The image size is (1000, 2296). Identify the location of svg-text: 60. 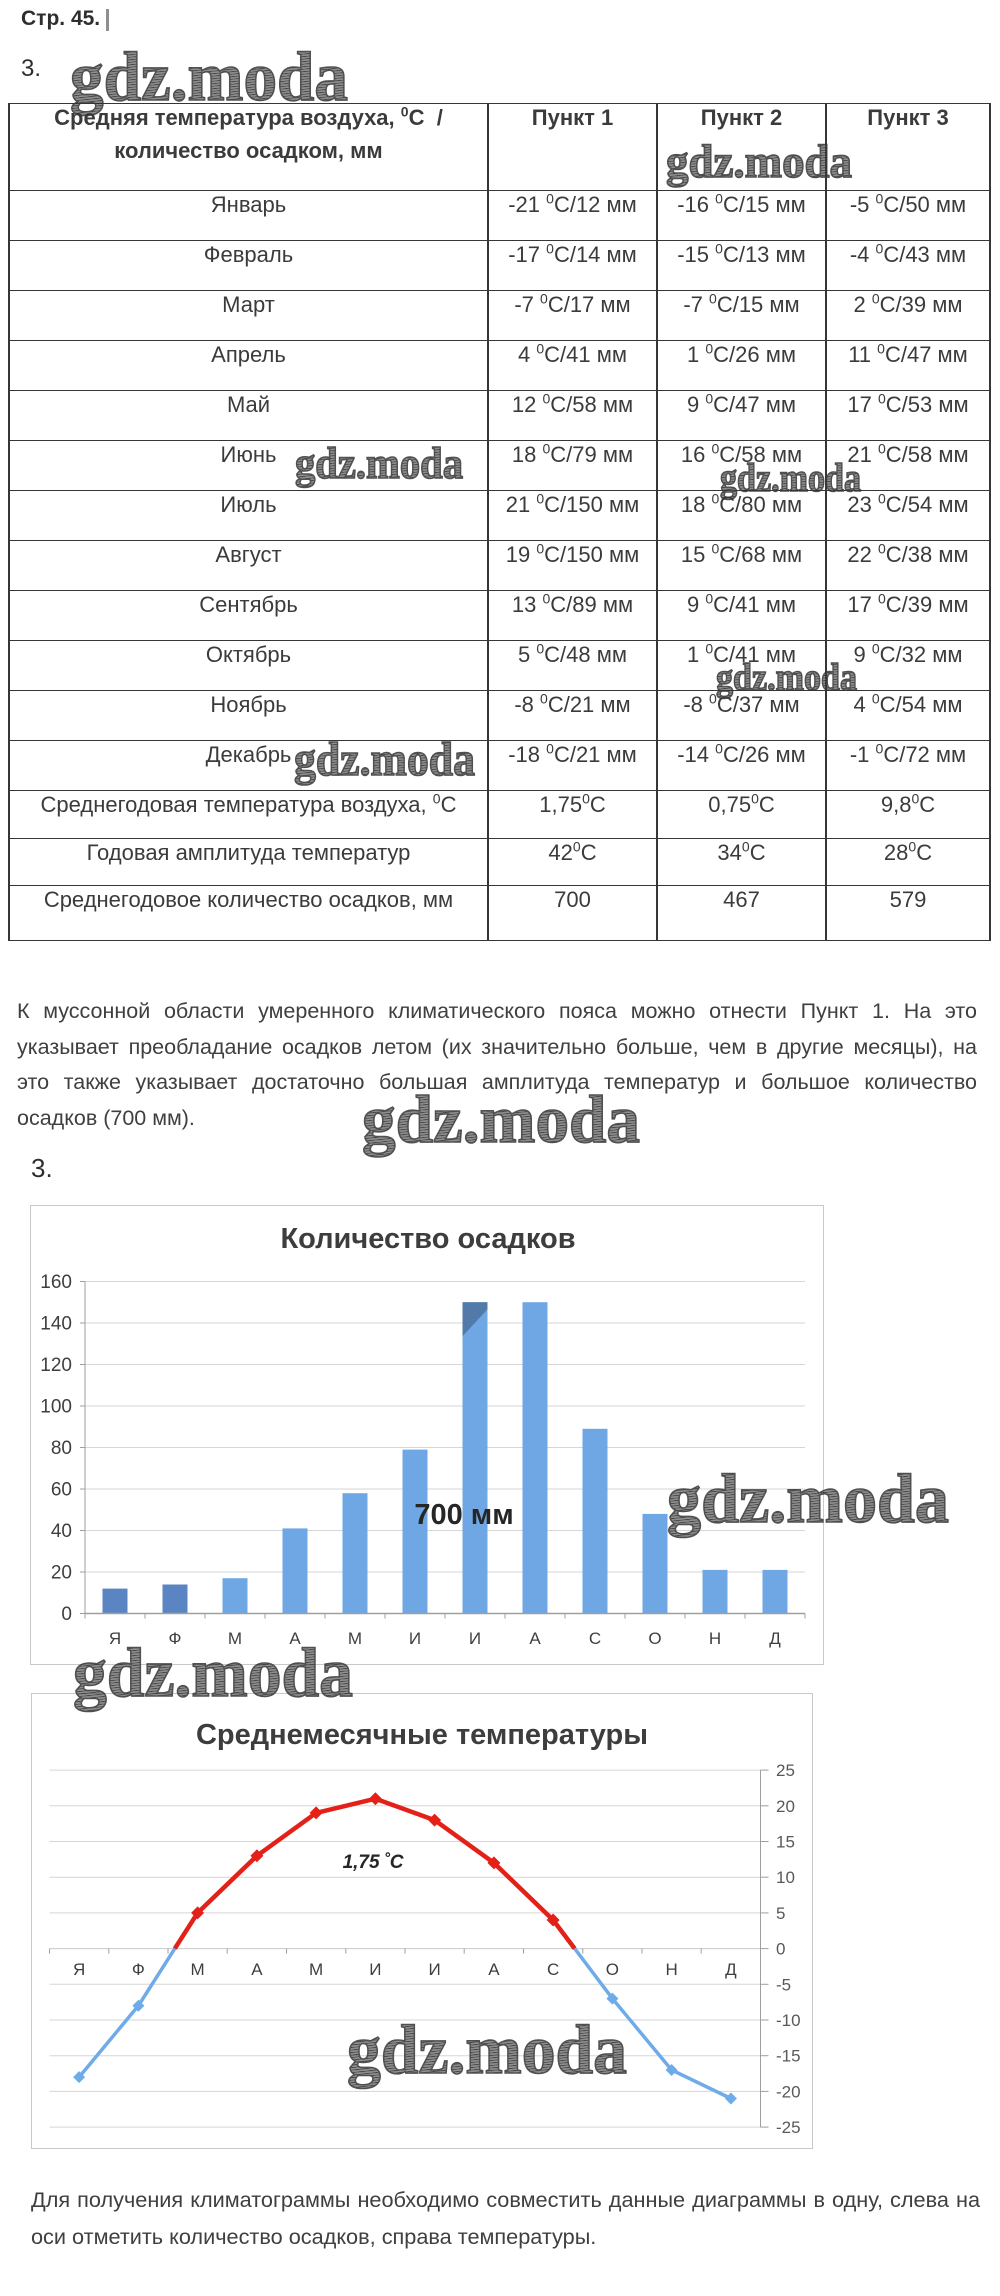
(61, 1490).